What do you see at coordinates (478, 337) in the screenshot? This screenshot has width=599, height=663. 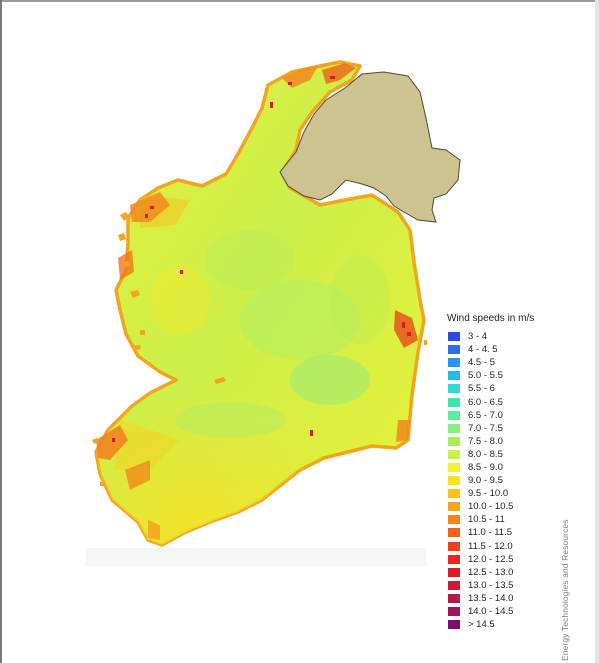 I see `legend-label: 3 - 4` at bounding box center [478, 337].